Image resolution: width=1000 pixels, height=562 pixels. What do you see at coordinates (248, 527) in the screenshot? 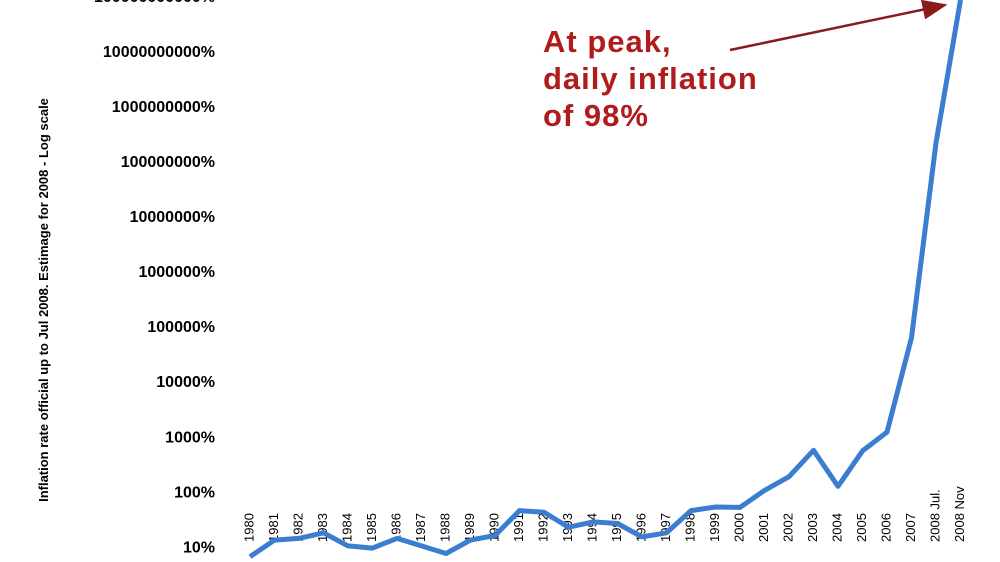
I see `x-tick-label: 1980` at bounding box center [248, 527].